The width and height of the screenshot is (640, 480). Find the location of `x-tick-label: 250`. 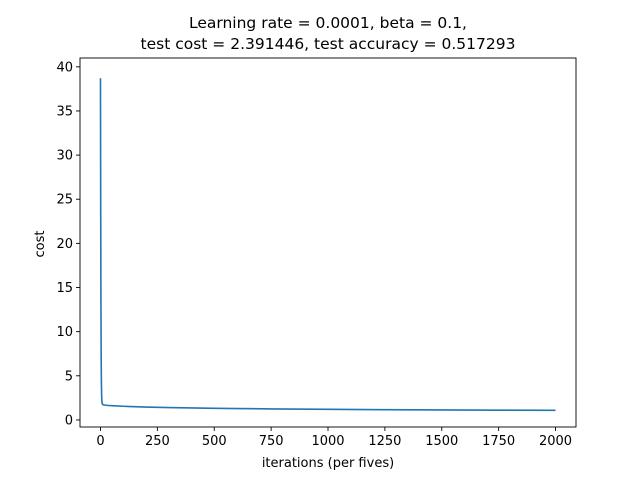

x-tick-label: 250 is located at coordinates (157, 441).